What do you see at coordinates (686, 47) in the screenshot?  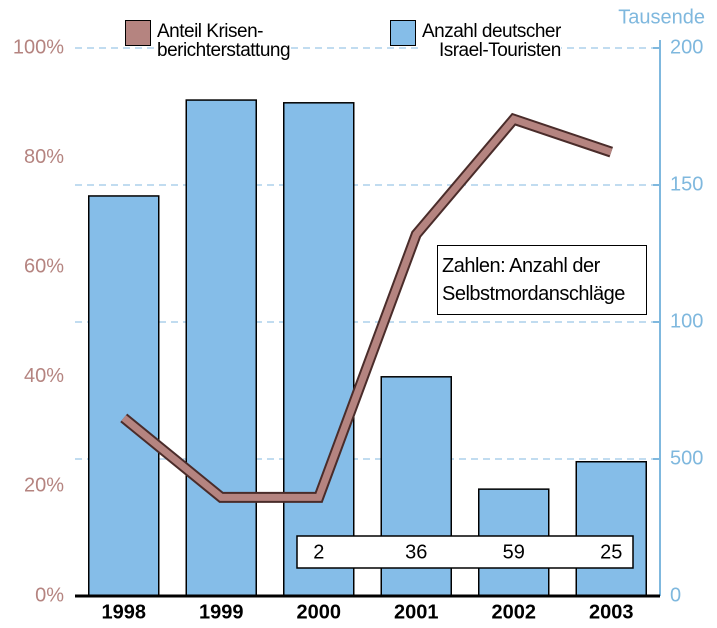 I see `y2-tick-label: 200` at bounding box center [686, 47].